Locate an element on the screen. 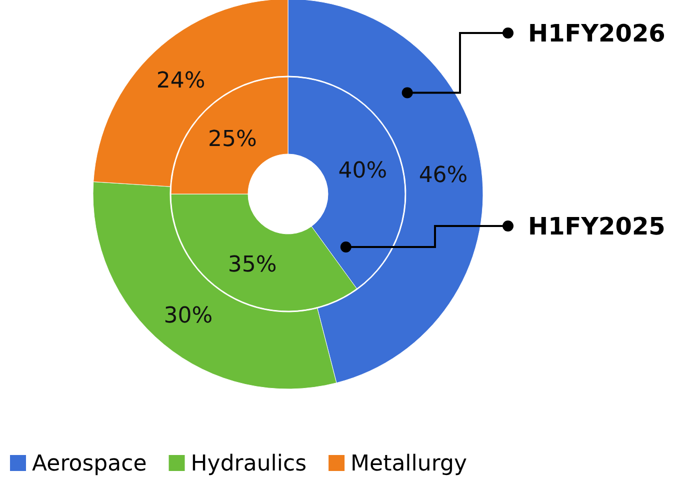 This screenshot has width=700, height=480. legend-label: Hydraulics is located at coordinates (248, 464).